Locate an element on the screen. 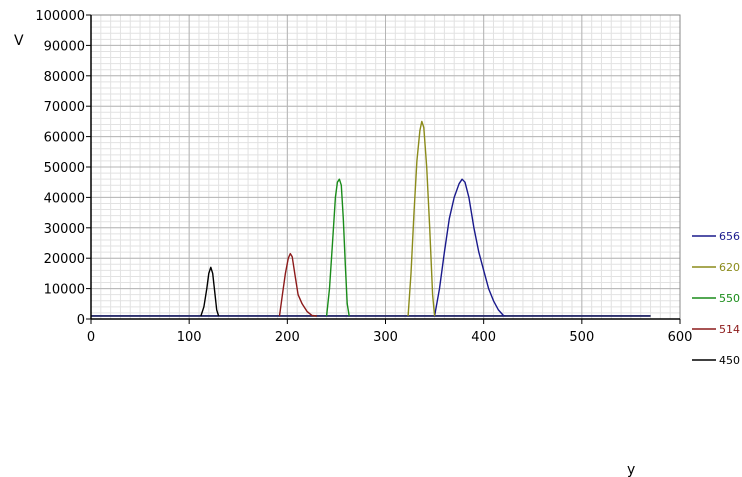 This screenshot has height=477, width=742. x-tick-label: 600 is located at coordinates (680, 337).